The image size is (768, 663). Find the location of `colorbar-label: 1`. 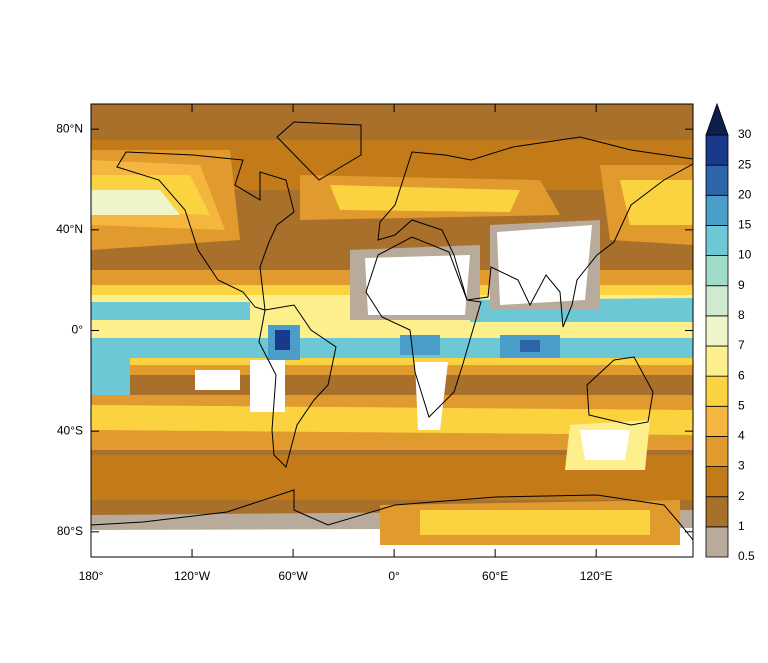

colorbar-label: 1 is located at coordinates (741, 526).